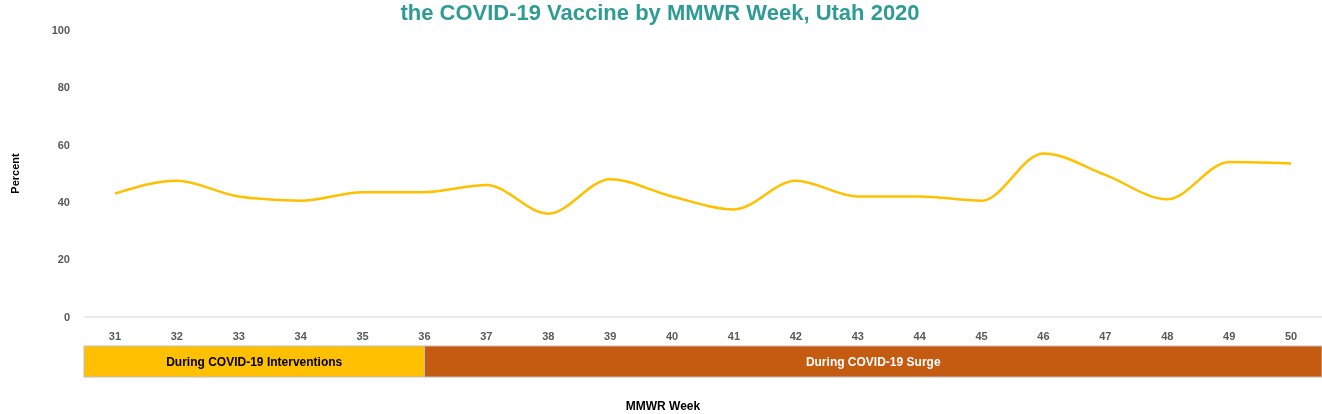  I want to click on x-tick-label: 50, so click(1291, 336).